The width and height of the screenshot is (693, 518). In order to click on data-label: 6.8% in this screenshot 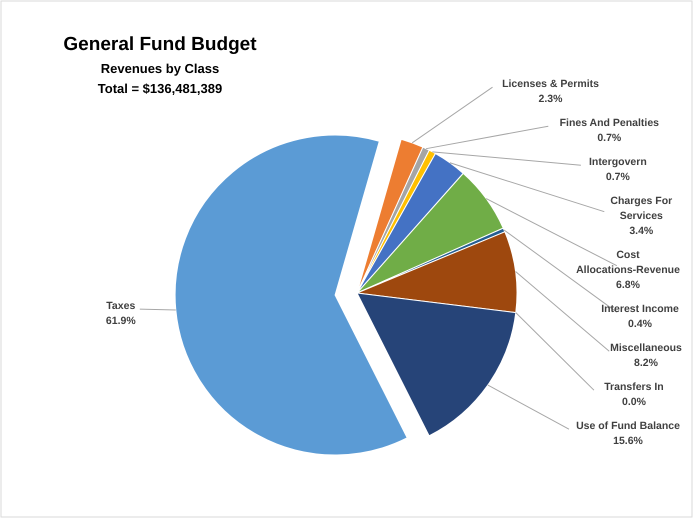, I will do `click(628, 285)`.